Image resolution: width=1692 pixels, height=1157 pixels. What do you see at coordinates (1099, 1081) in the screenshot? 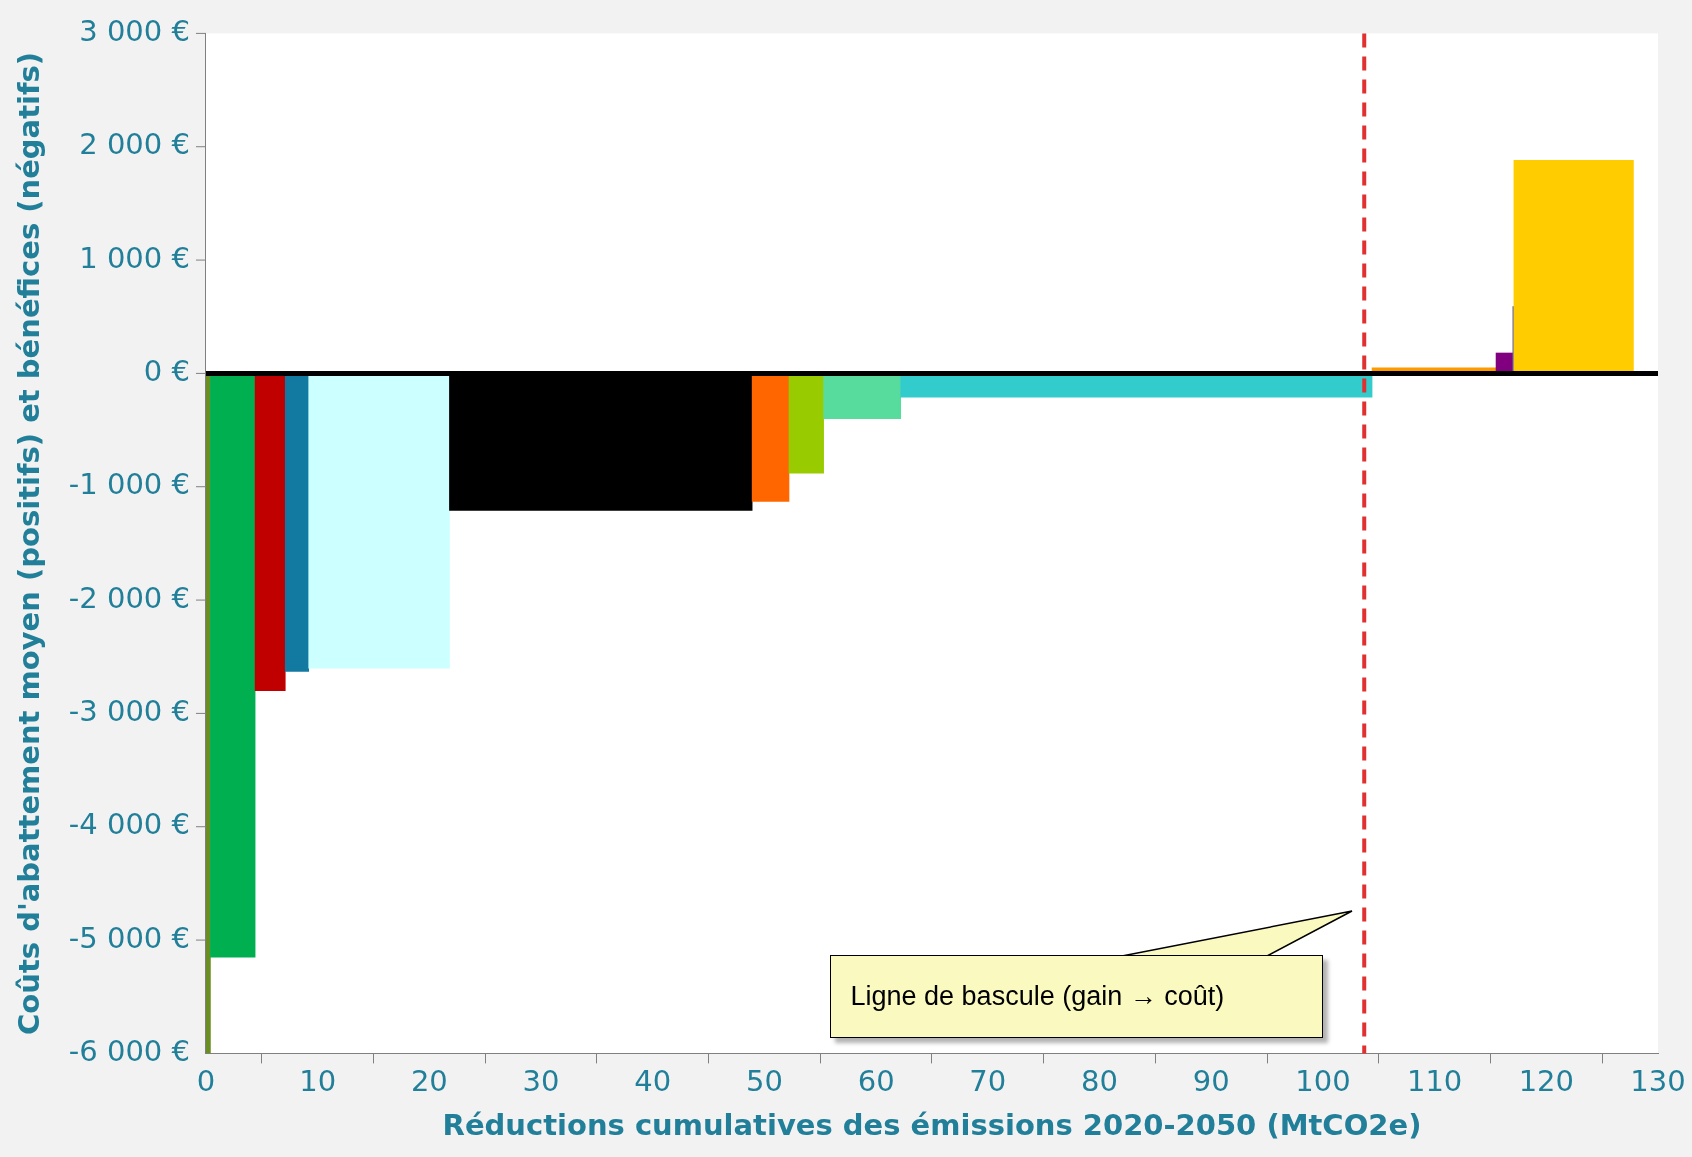
I see `x-tick-label: 80` at bounding box center [1099, 1081].